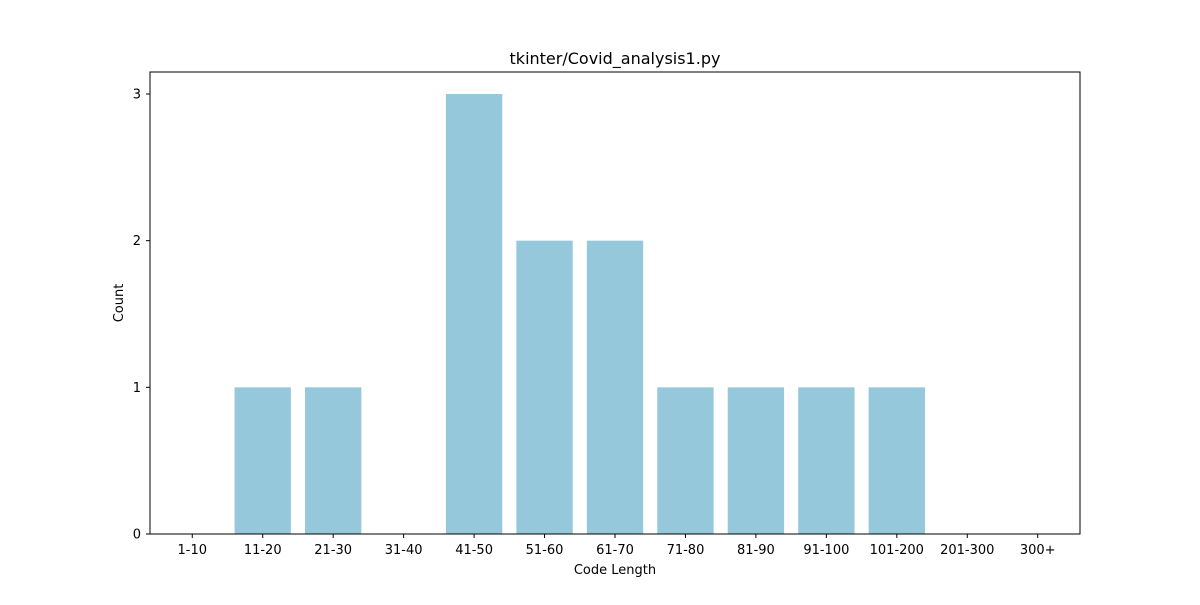  Describe the element at coordinates (474, 550) in the screenshot. I see `x-tick-label: 41-50` at that location.